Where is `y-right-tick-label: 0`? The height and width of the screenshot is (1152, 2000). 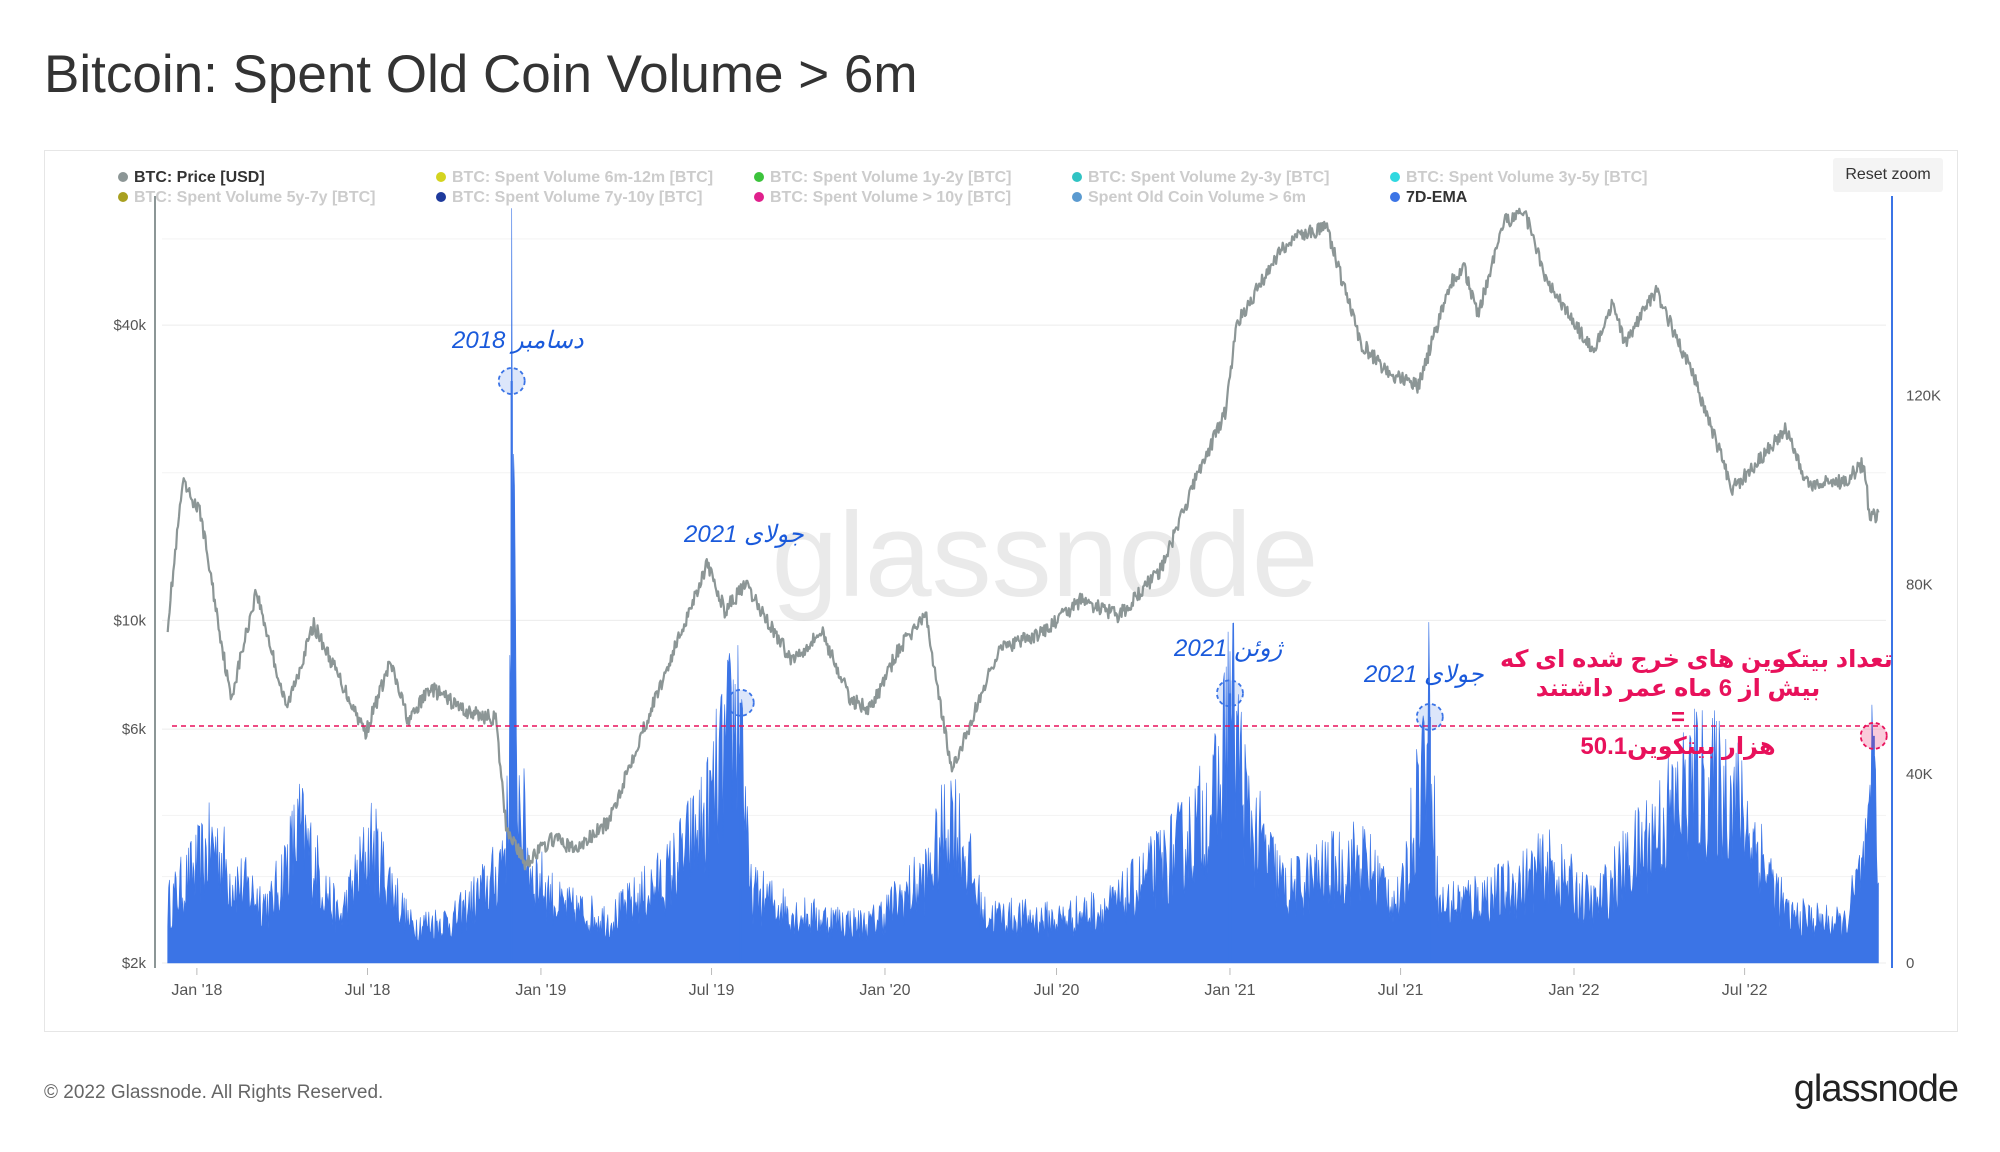 y-right-tick-label: 0 is located at coordinates (1910, 963).